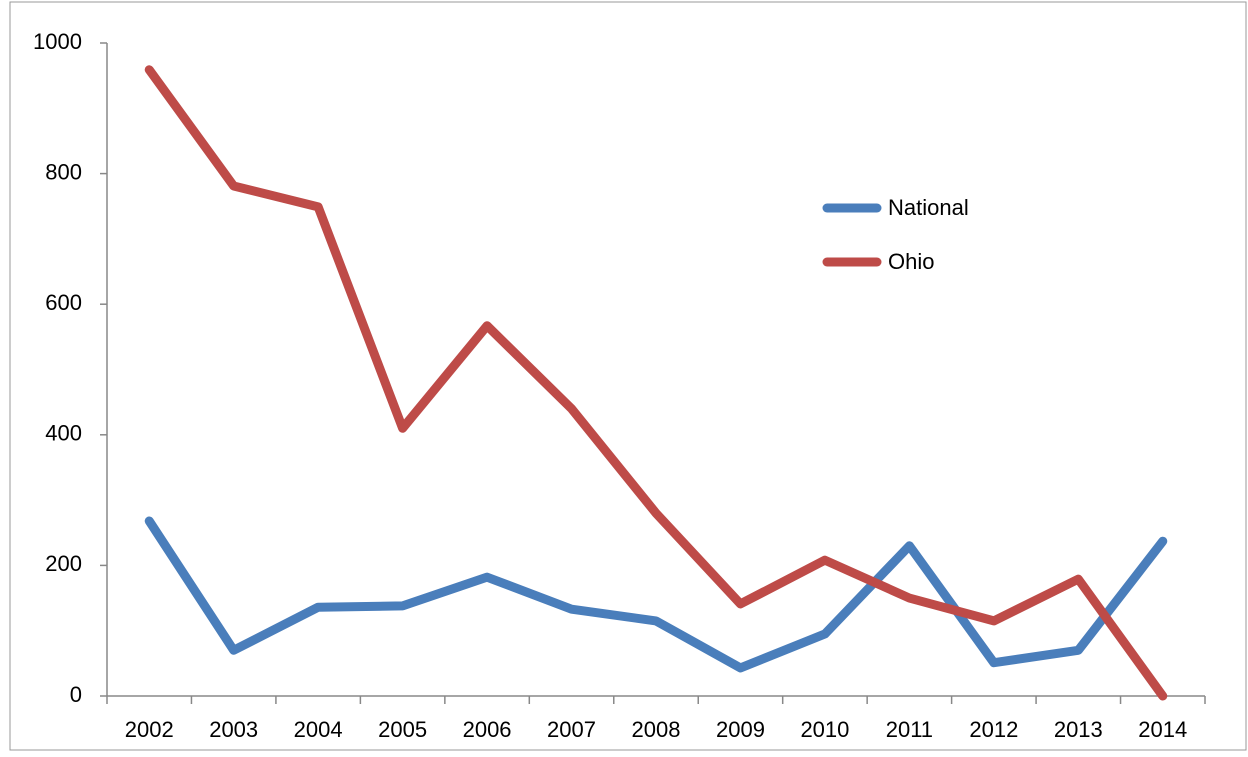 Image resolution: width=1248 pixels, height=757 pixels. Describe the element at coordinates (233, 729) in the screenshot. I see `x-tick-label: 2003` at that location.